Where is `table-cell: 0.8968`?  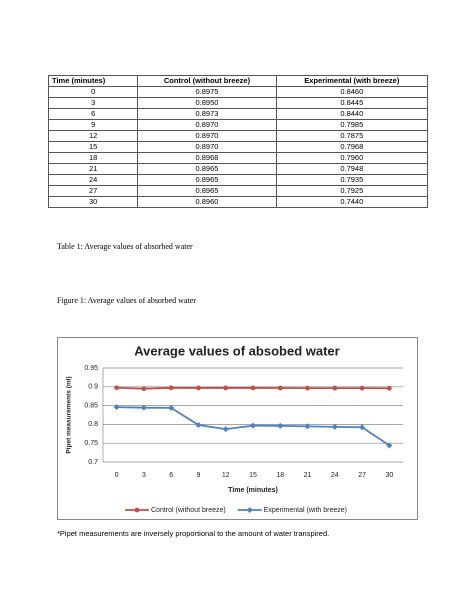
table-cell: 0.8968 is located at coordinates (207, 158).